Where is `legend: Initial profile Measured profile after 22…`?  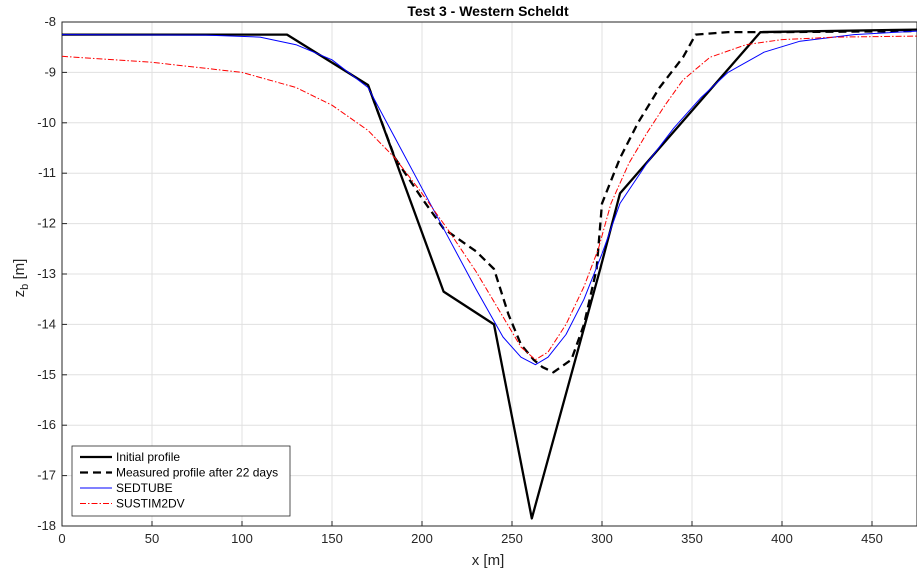
legend: Initial profile Measured profile after 22… is located at coordinates (181, 481).